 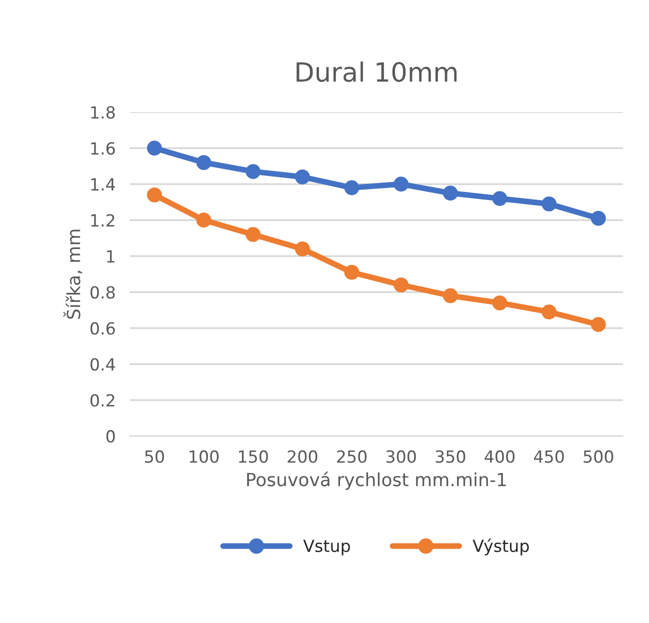 What do you see at coordinates (102, 364) in the screenshot?
I see `y-tick-label: 0.4` at bounding box center [102, 364].